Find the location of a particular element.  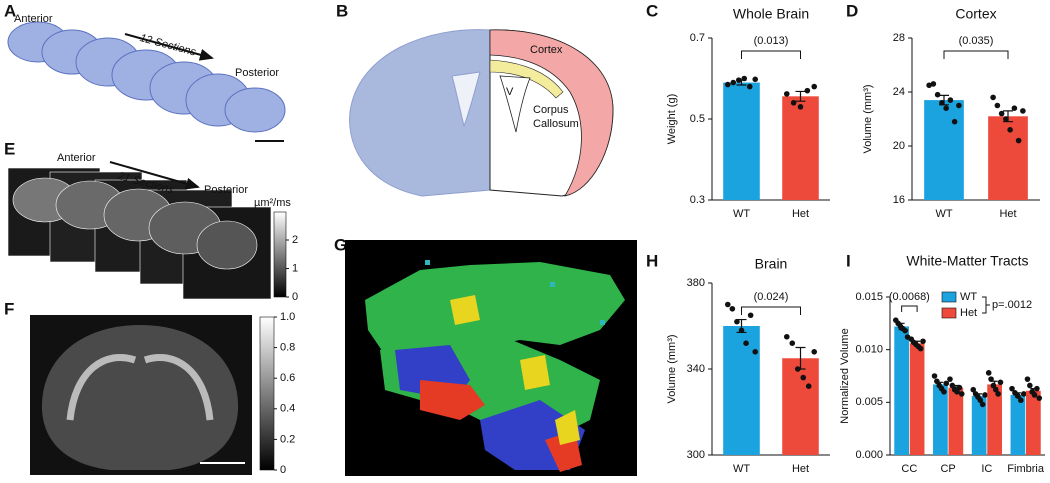

annotation: (0.035) is located at coordinates (976, 41).